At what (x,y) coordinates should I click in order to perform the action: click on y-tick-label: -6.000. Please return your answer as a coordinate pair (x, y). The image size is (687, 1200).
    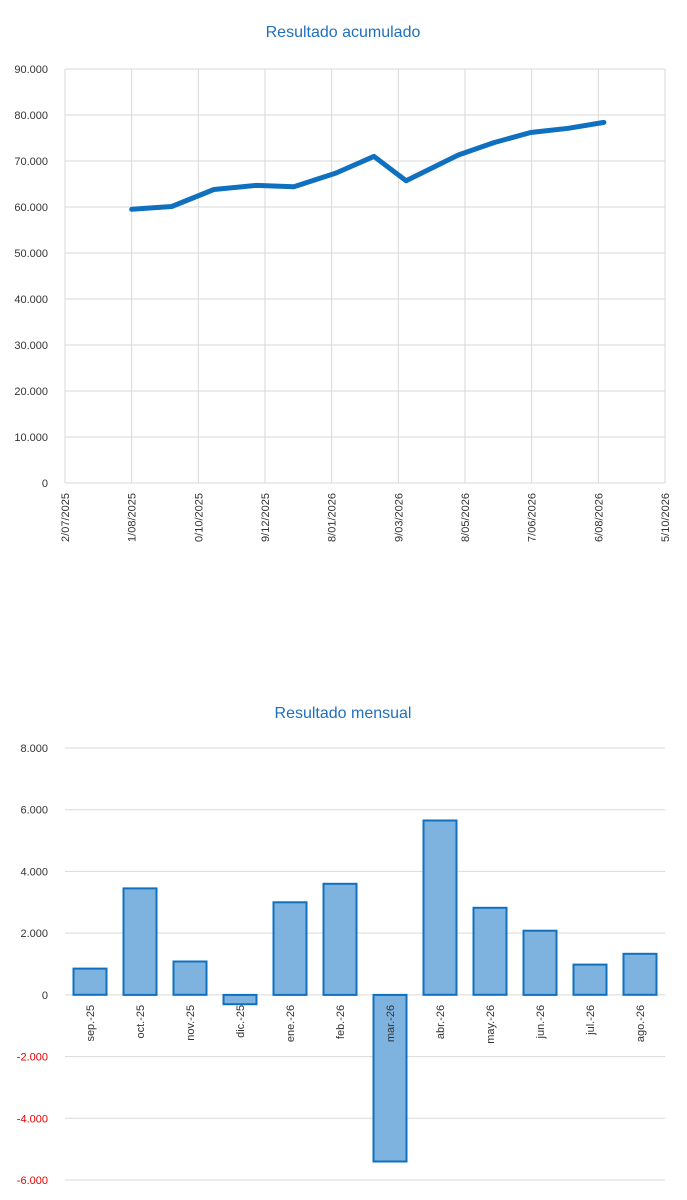
    Looking at the image, I should click on (32, 1181).